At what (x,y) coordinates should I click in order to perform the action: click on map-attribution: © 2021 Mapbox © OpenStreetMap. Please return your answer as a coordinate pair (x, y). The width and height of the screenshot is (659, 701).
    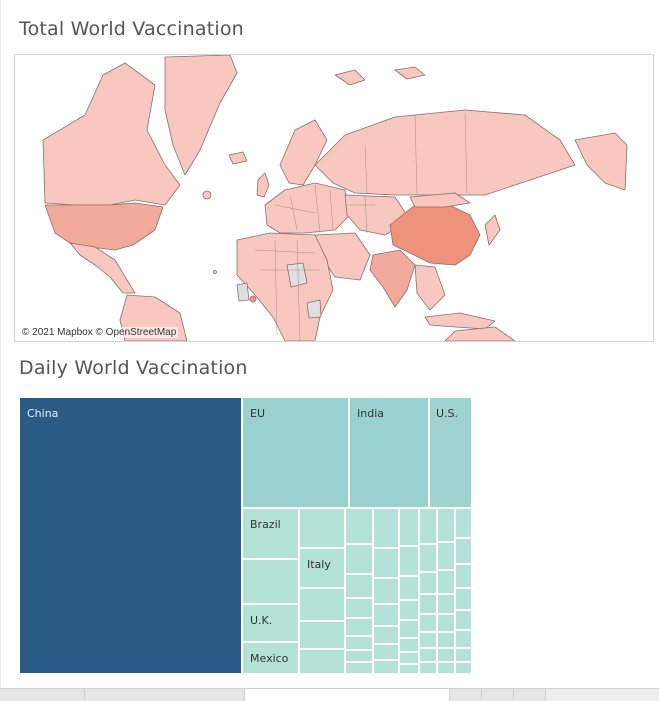
    Looking at the image, I should click on (99, 332).